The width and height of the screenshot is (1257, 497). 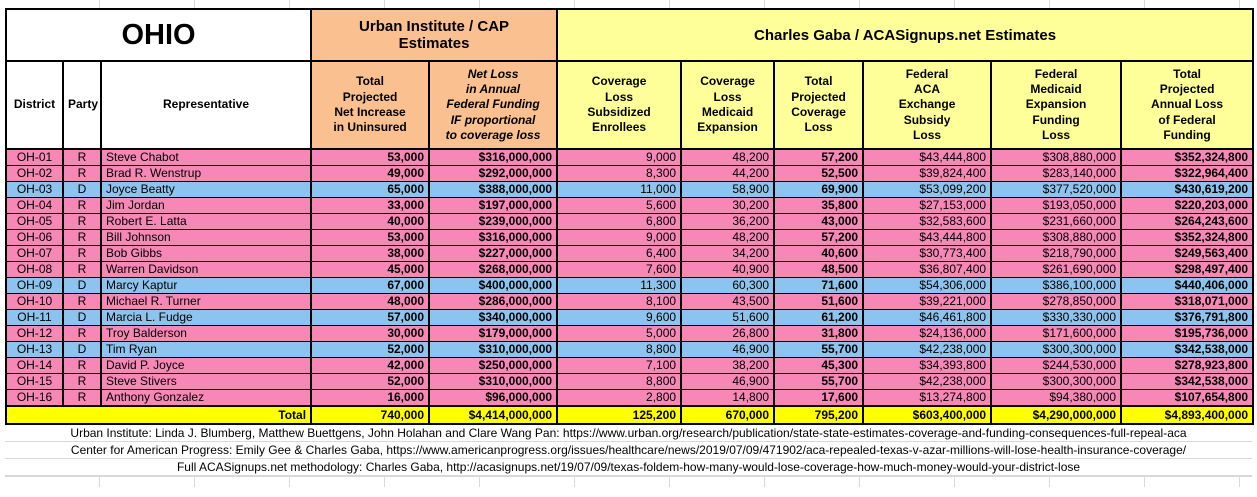 What do you see at coordinates (728, 205) in the screenshot?
I see `cell-cov-med: 30,200` at bounding box center [728, 205].